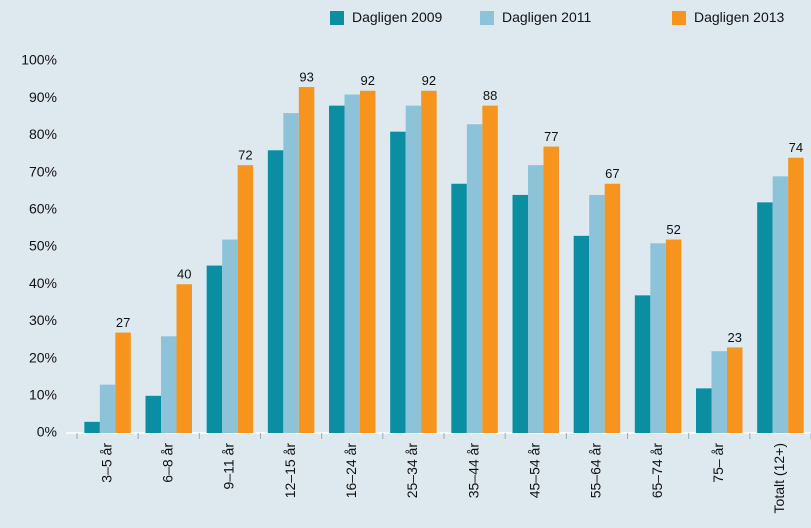 Image resolution: width=811 pixels, height=528 pixels. What do you see at coordinates (534, 471) in the screenshot?
I see `x-tick-label: 45–54 år` at bounding box center [534, 471].